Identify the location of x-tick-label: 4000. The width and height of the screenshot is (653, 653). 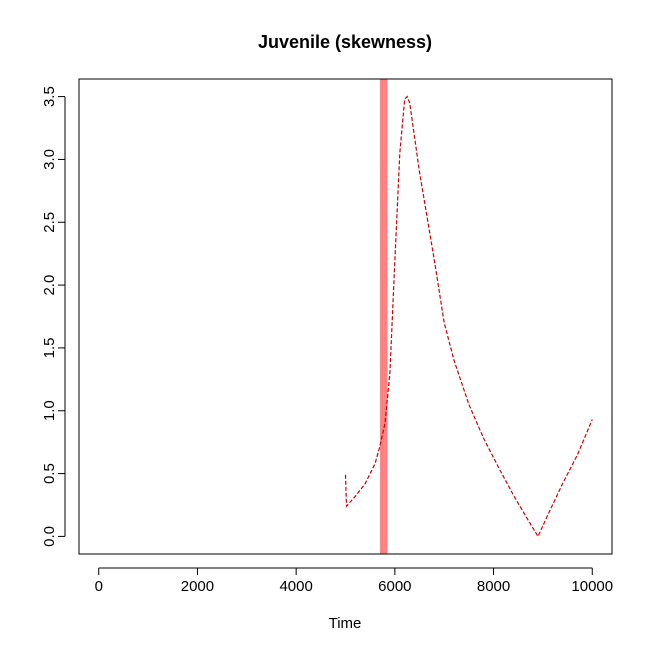
(295, 586).